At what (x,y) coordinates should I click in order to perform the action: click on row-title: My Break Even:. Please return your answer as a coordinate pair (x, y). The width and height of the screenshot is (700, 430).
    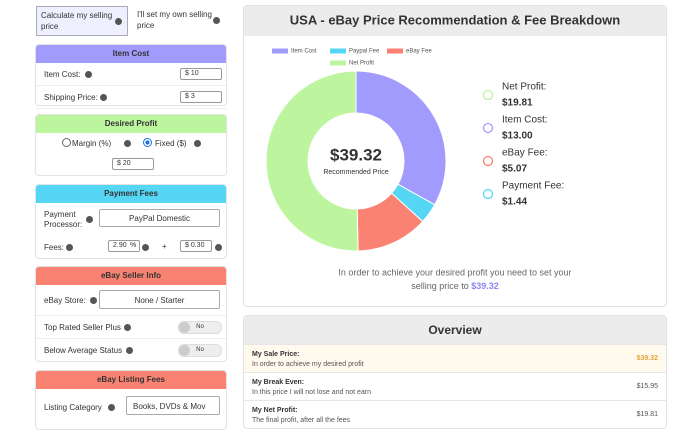
    Looking at the image, I should click on (278, 382).